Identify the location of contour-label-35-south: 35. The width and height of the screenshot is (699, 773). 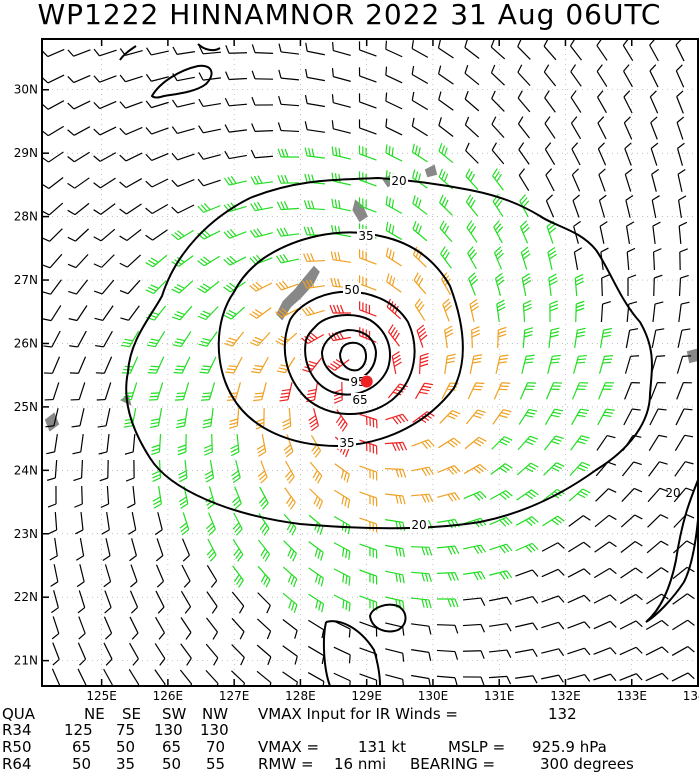
(346, 443).